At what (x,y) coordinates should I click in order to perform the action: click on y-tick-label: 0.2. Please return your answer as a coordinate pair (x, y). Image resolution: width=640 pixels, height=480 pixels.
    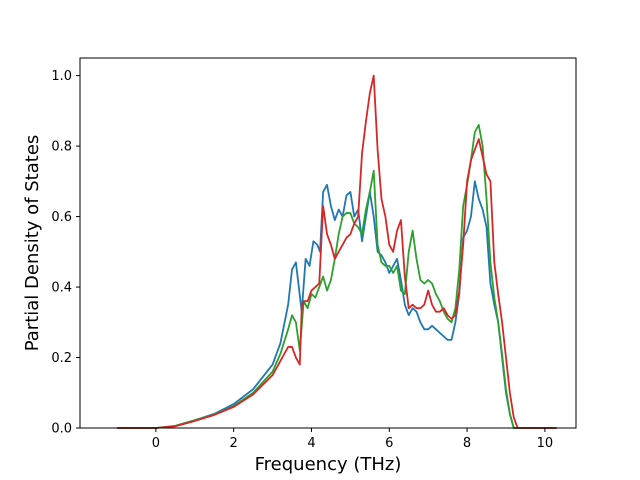
    Looking at the image, I should click on (61, 358).